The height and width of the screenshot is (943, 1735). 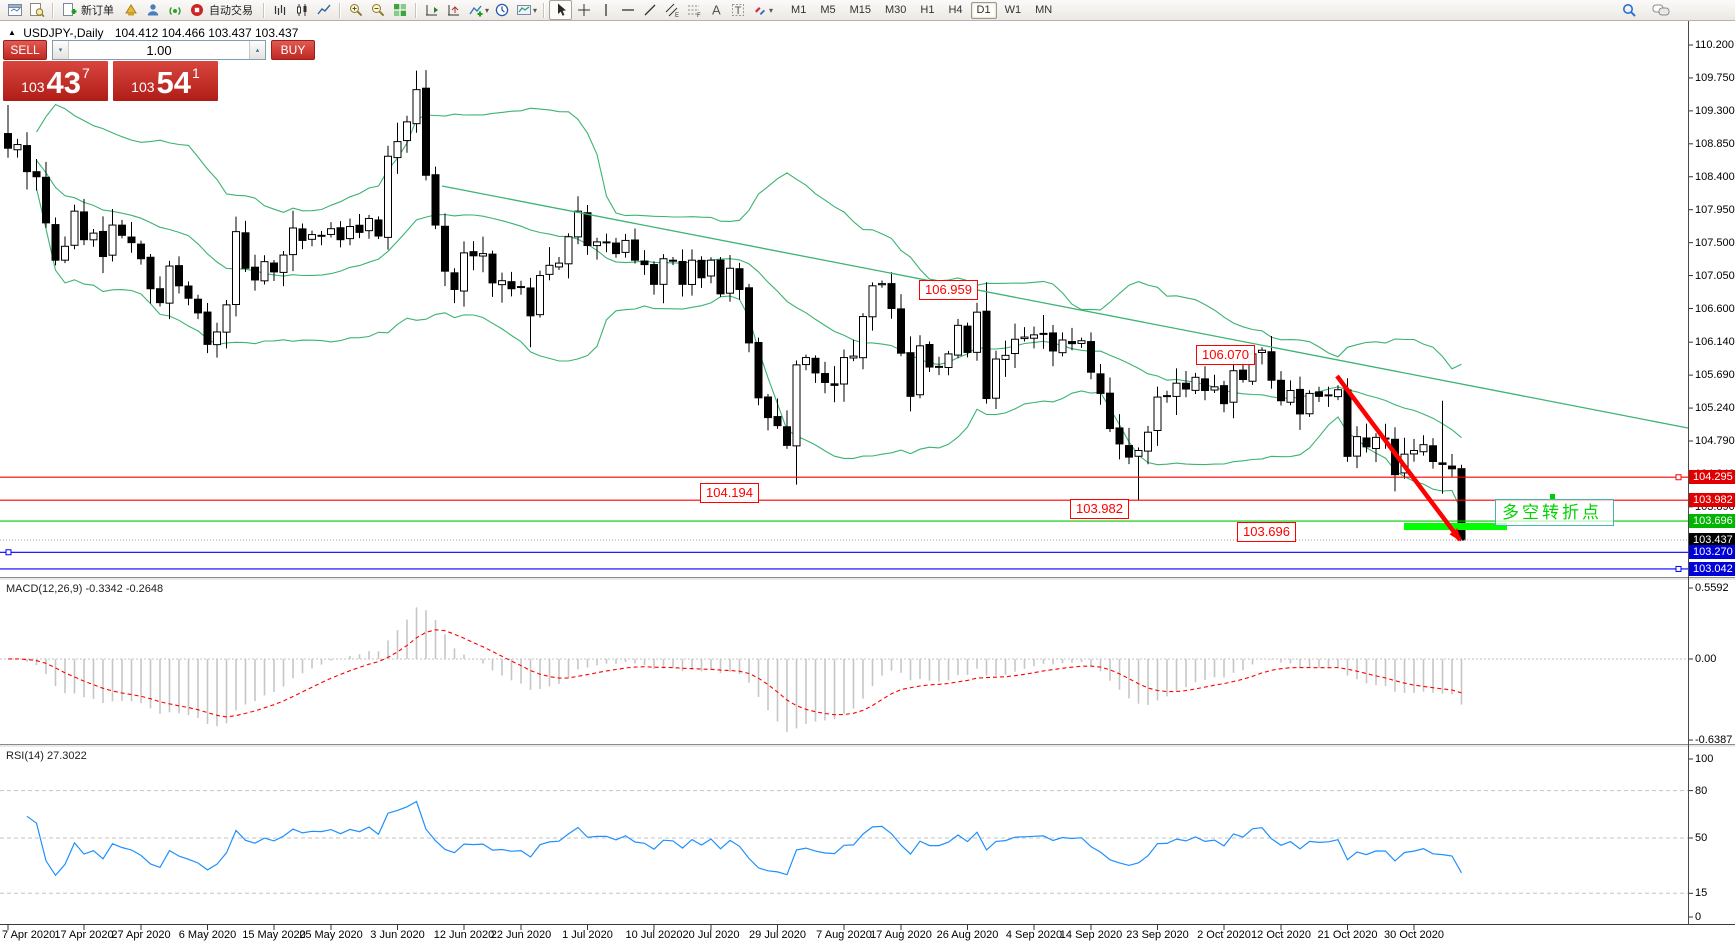 I want to click on horizontal-line-tool-icon, so click(x=627, y=10).